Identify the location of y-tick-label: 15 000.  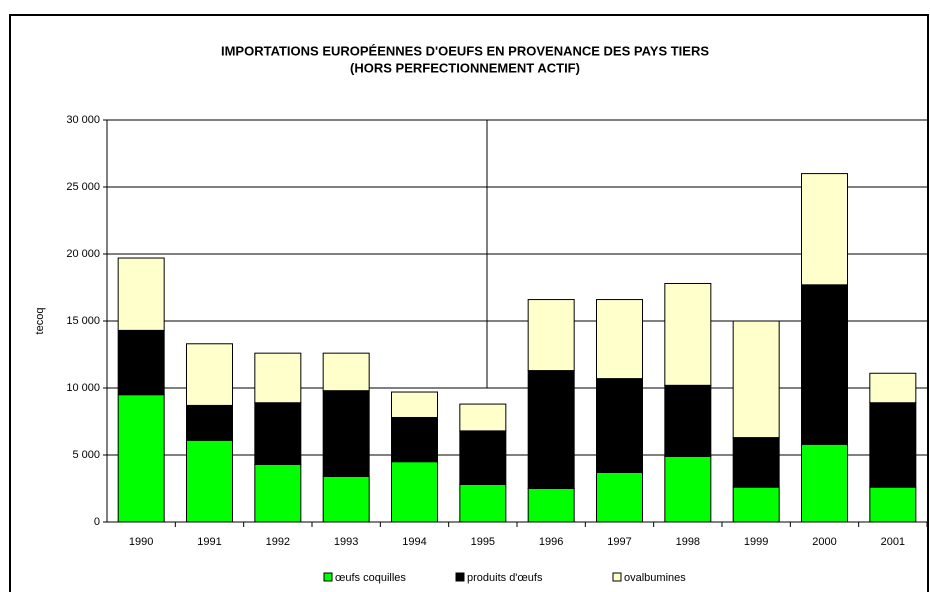
(83, 321).